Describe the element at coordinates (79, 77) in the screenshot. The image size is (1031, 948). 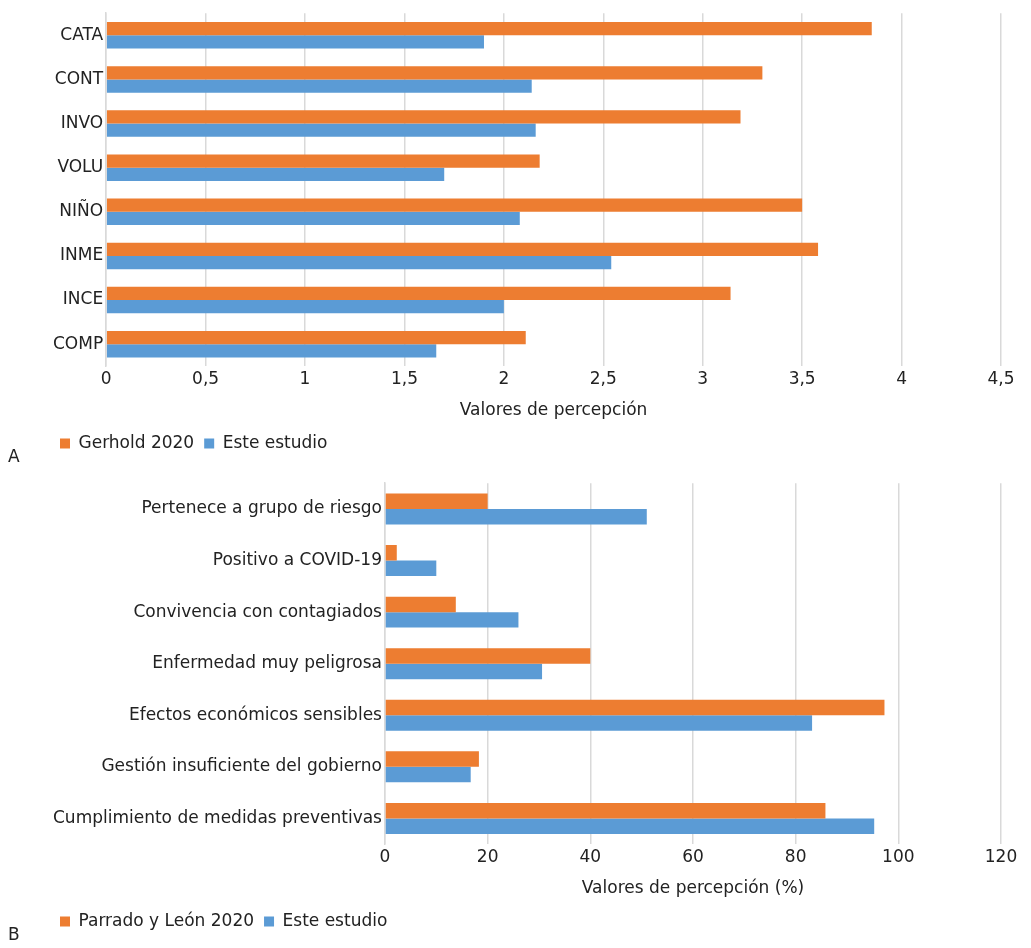
I see `y-tick-label: CONT` at that location.